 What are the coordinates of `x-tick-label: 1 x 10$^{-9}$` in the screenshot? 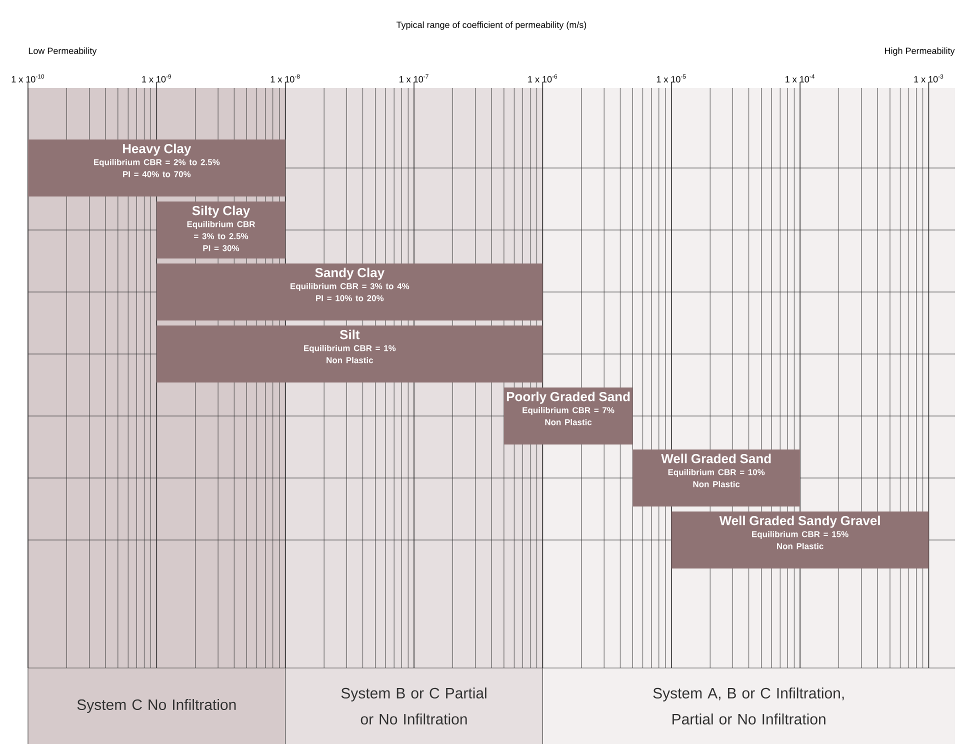 It's located at (157, 78).